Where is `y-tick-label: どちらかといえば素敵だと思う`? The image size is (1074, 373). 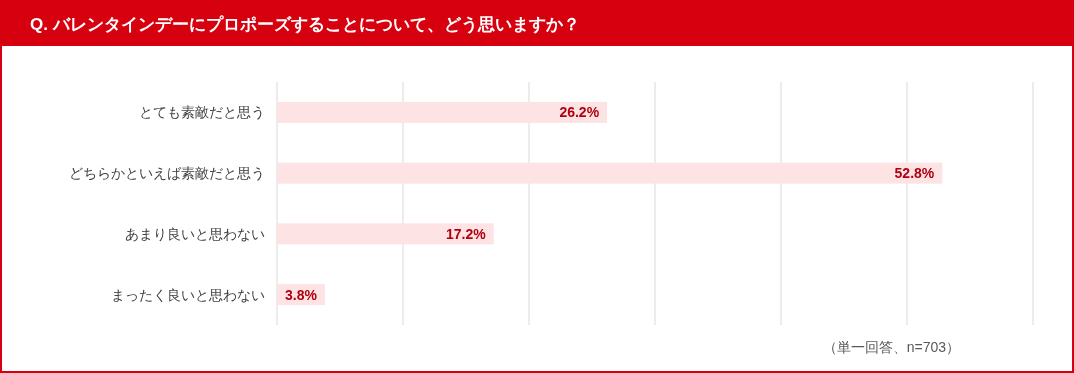 y-tick-label: どちらかといえば素敵だと思う is located at coordinates (167, 173).